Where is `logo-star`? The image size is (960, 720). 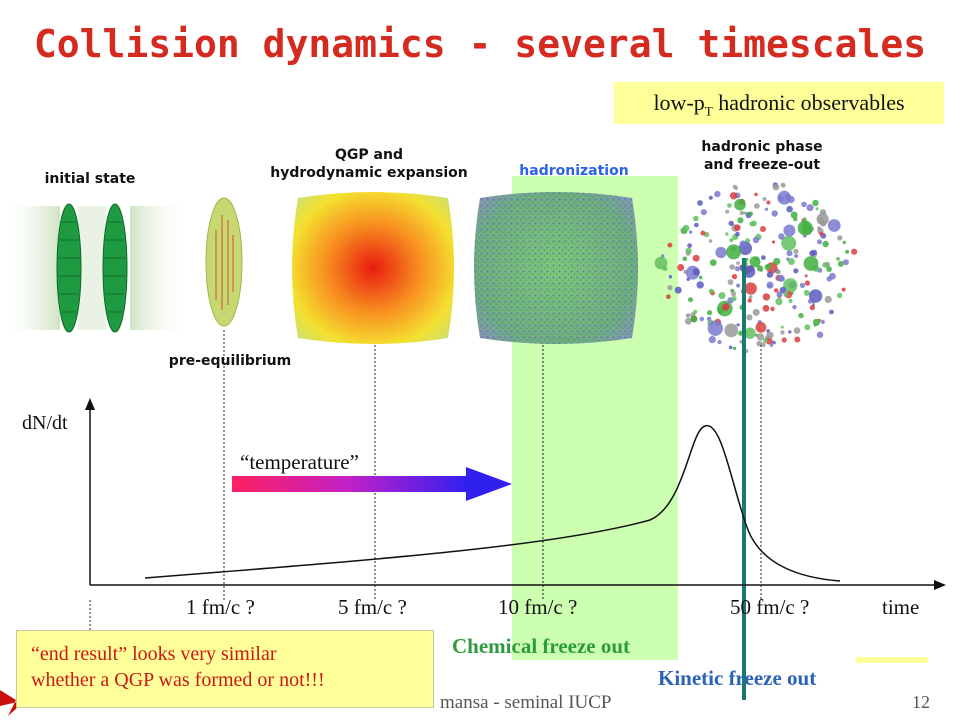 logo-star is located at coordinates (13, 703).